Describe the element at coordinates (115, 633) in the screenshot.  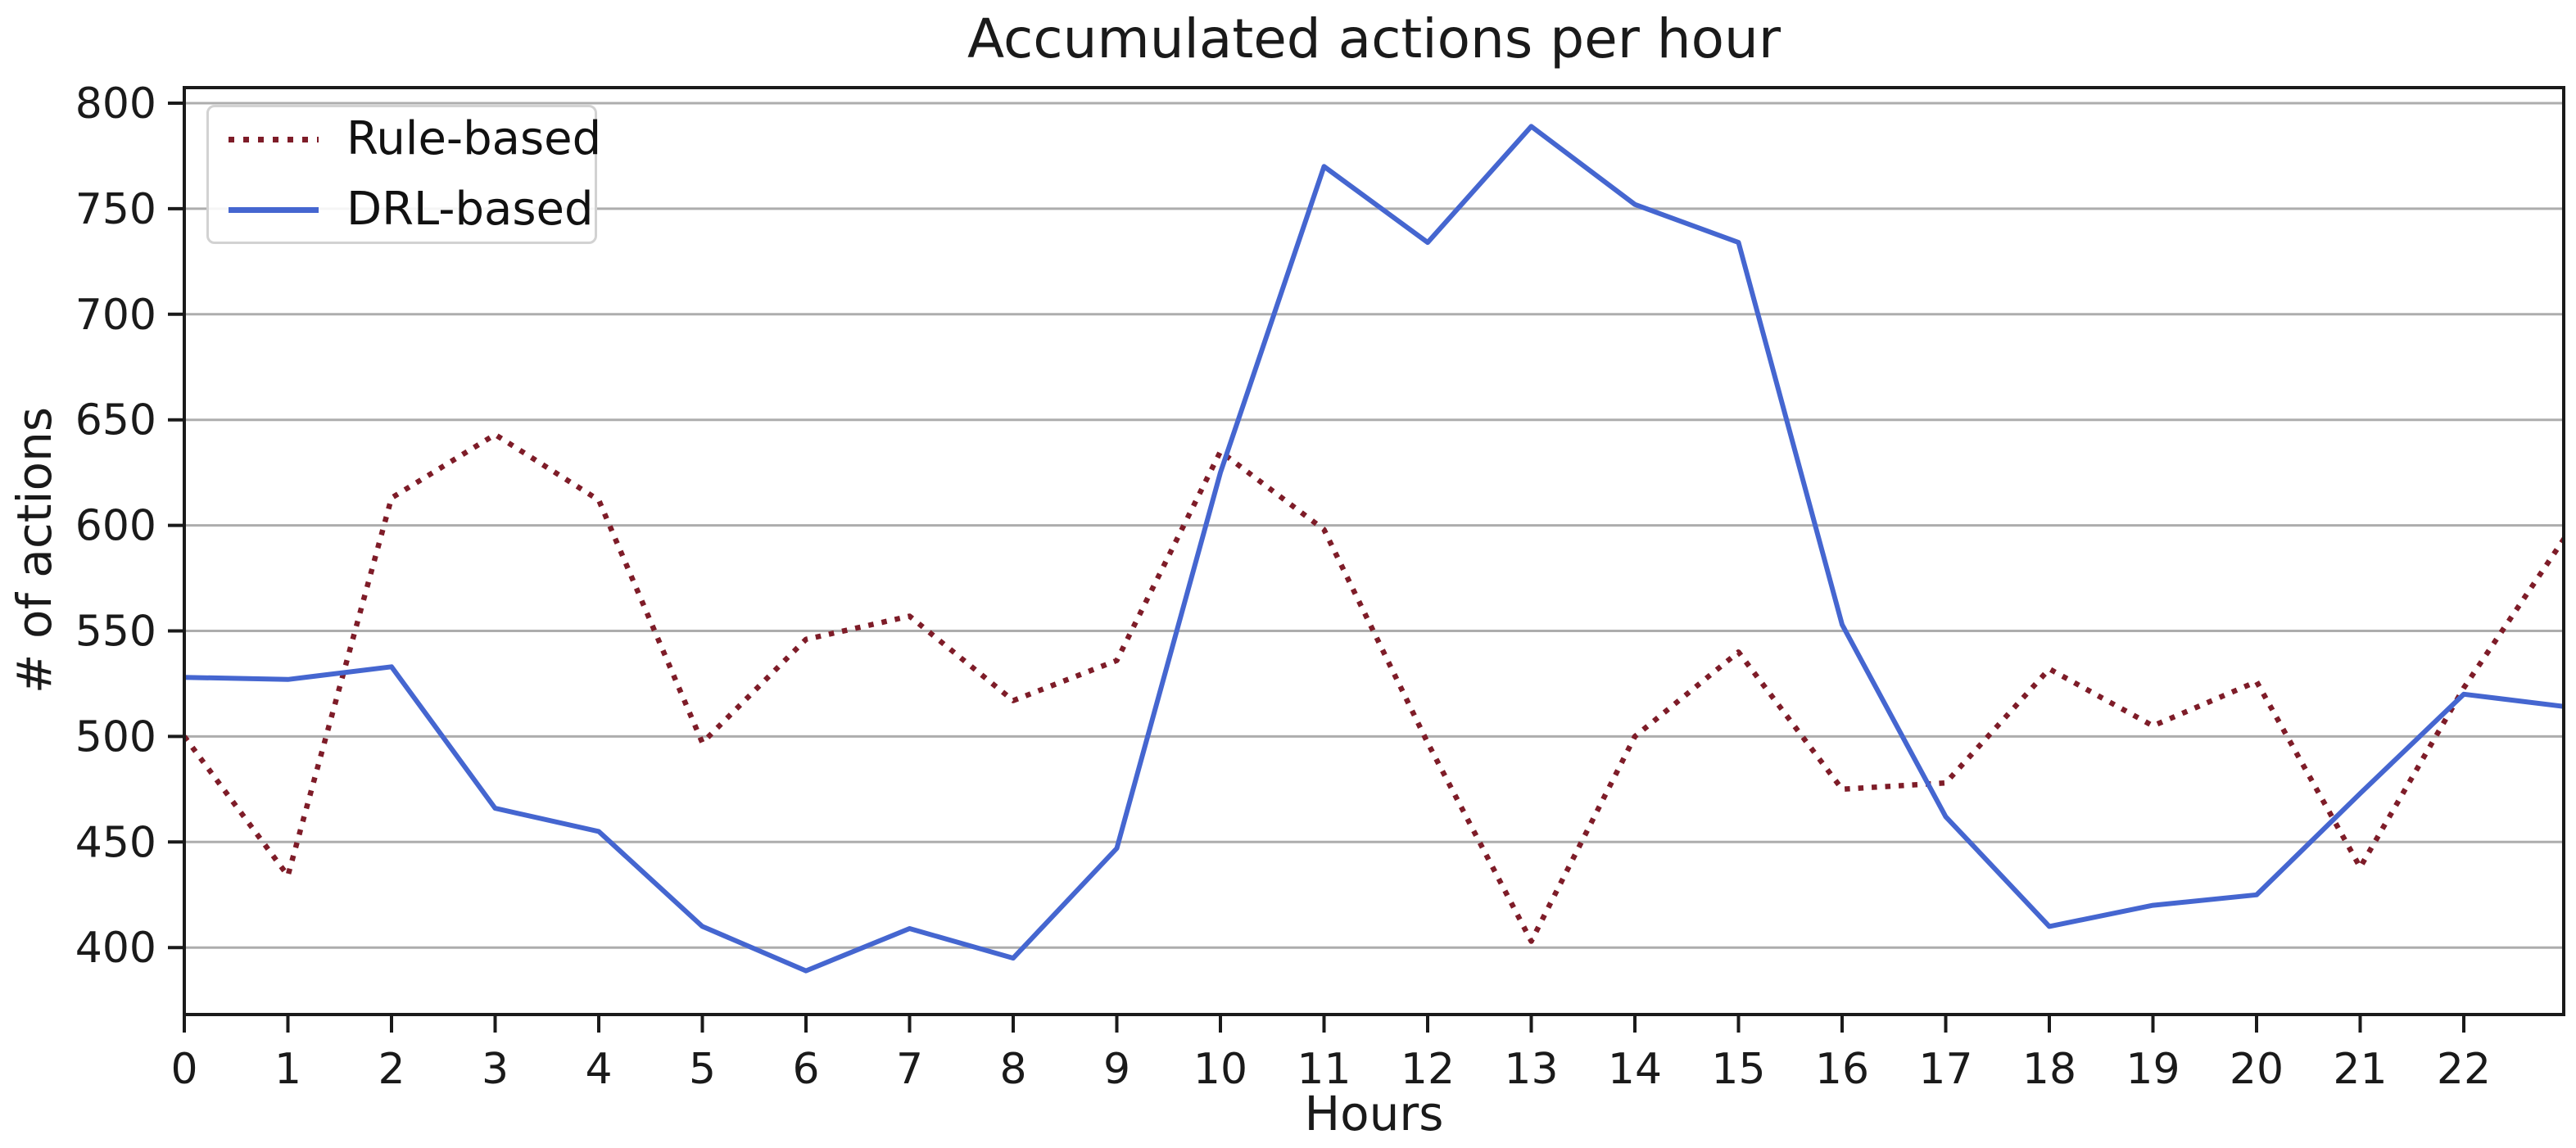
I see `y-tick-label-550: 550` at that location.